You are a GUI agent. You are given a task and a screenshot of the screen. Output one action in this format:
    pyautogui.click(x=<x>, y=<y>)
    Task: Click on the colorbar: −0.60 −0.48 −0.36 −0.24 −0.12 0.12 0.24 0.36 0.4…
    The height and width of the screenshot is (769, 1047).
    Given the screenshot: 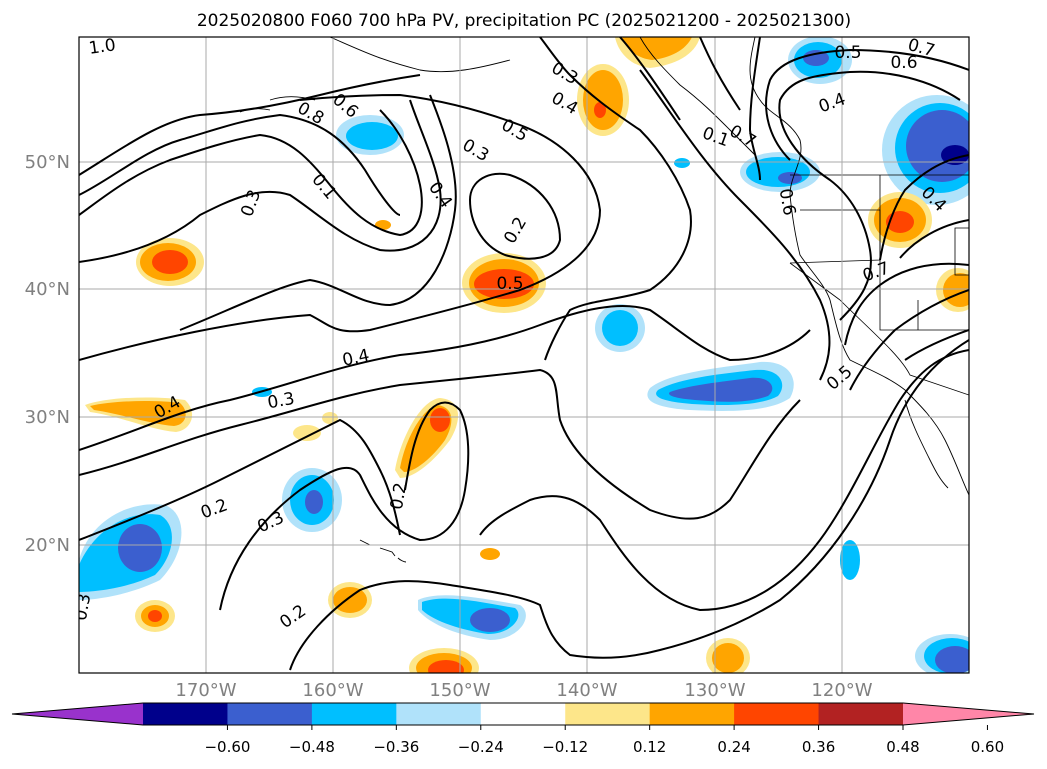 What is the action you would take?
    pyautogui.click(x=523, y=729)
    